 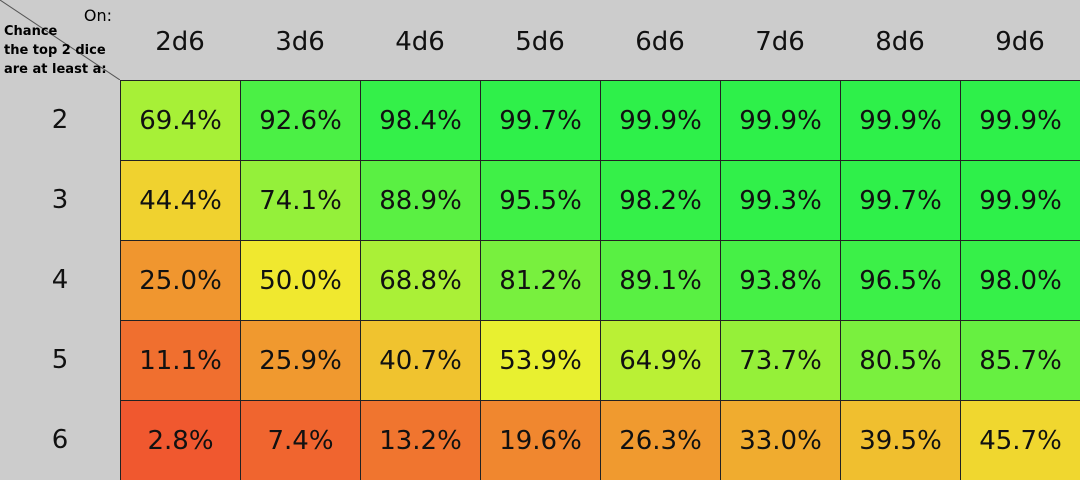 I want to click on heatmap-cell-4-3d6: 50.0%, so click(x=300, y=280).